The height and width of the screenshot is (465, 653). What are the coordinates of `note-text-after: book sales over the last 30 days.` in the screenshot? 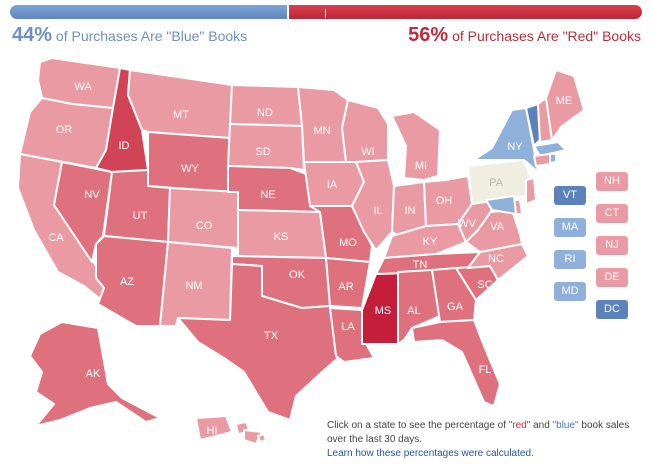 It's located at (478, 432).